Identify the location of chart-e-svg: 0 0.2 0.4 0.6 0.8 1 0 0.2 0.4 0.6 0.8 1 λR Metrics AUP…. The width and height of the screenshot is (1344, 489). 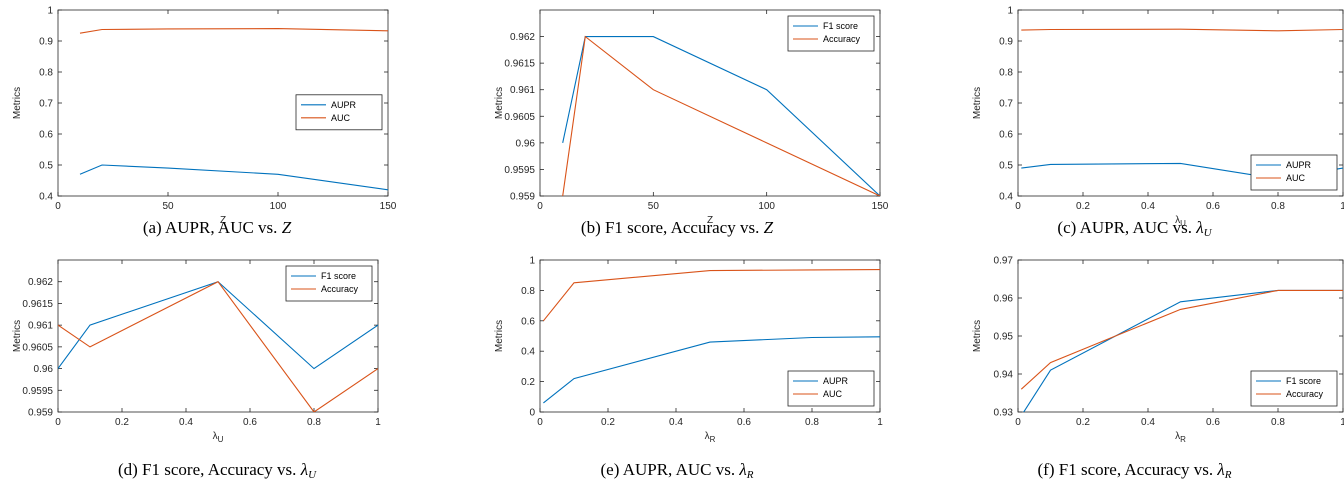
(688, 350).